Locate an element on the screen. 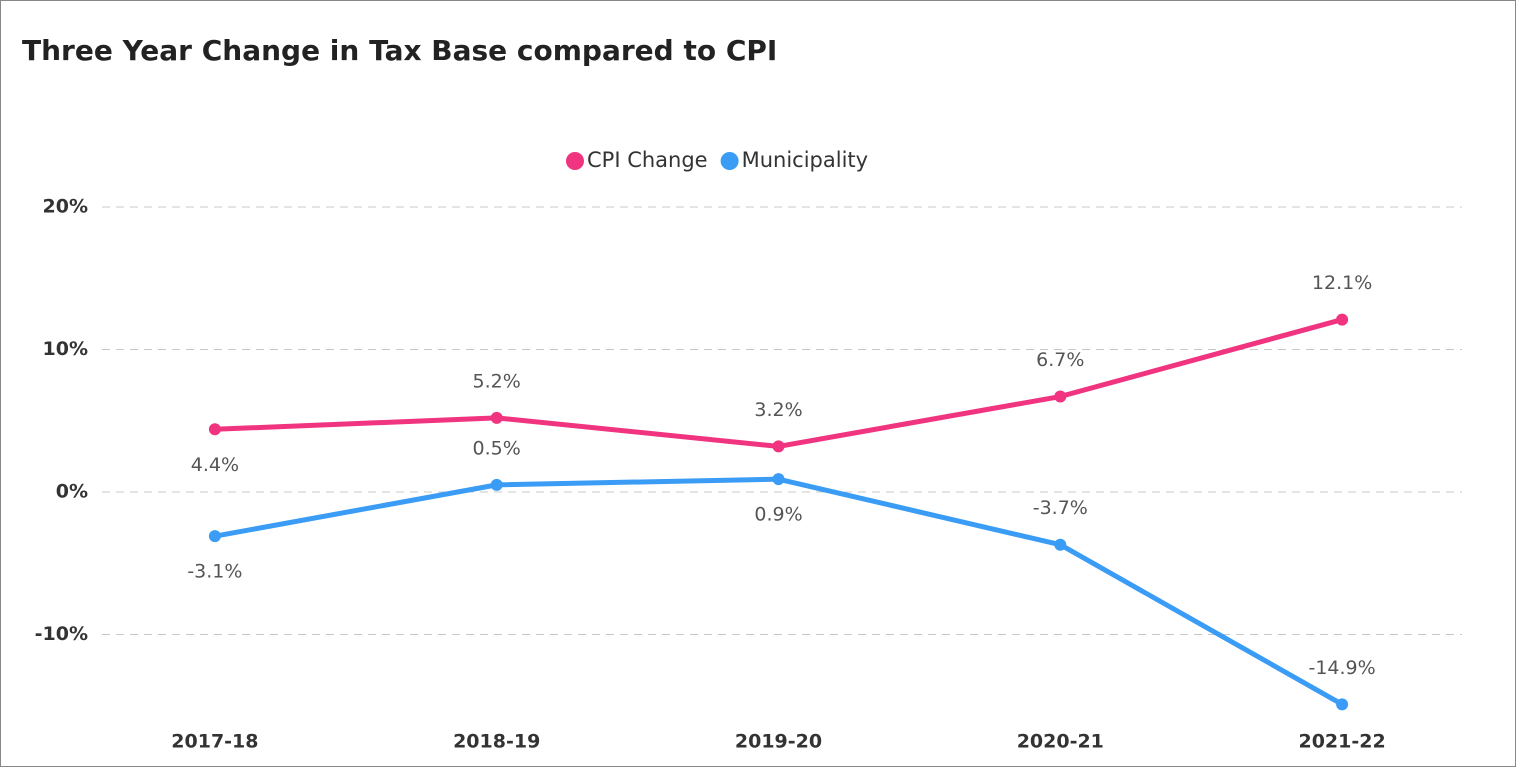  data-label: -14.9% is located at coordinates (1341, 668).